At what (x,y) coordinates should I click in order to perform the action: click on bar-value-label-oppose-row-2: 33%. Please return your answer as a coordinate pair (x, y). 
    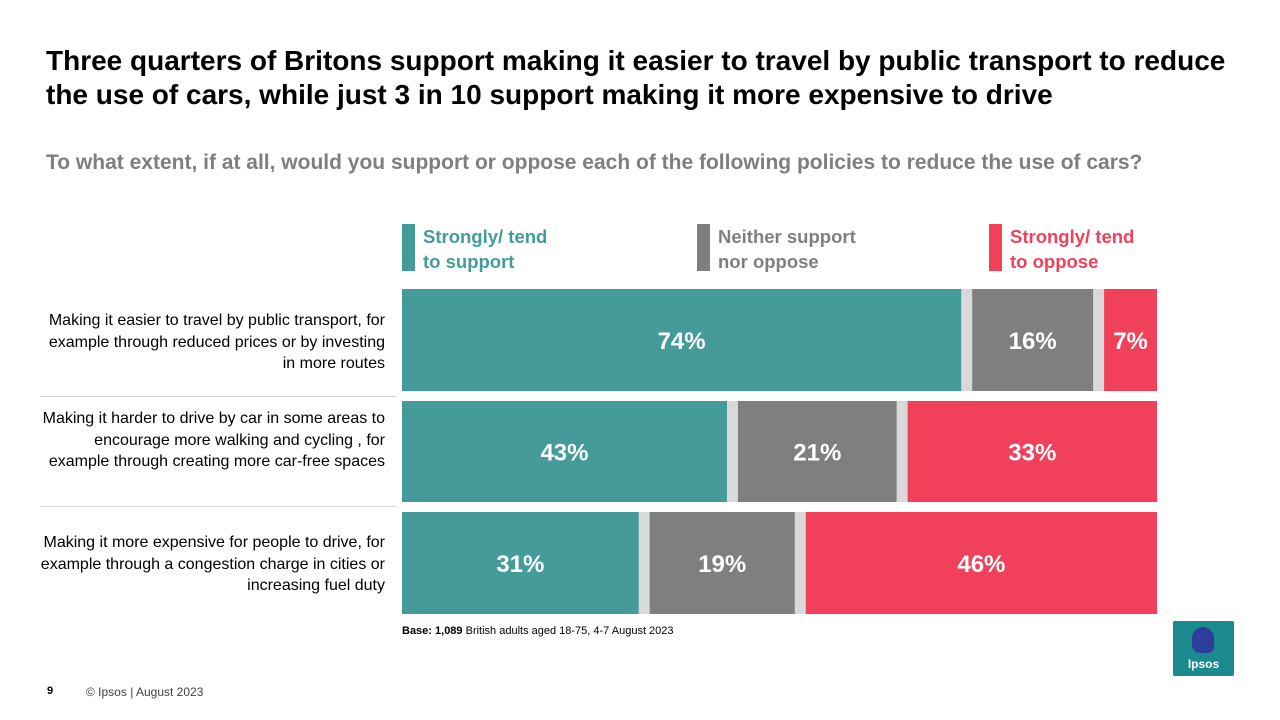
    Looking at the image, I should click on (1032, 453).